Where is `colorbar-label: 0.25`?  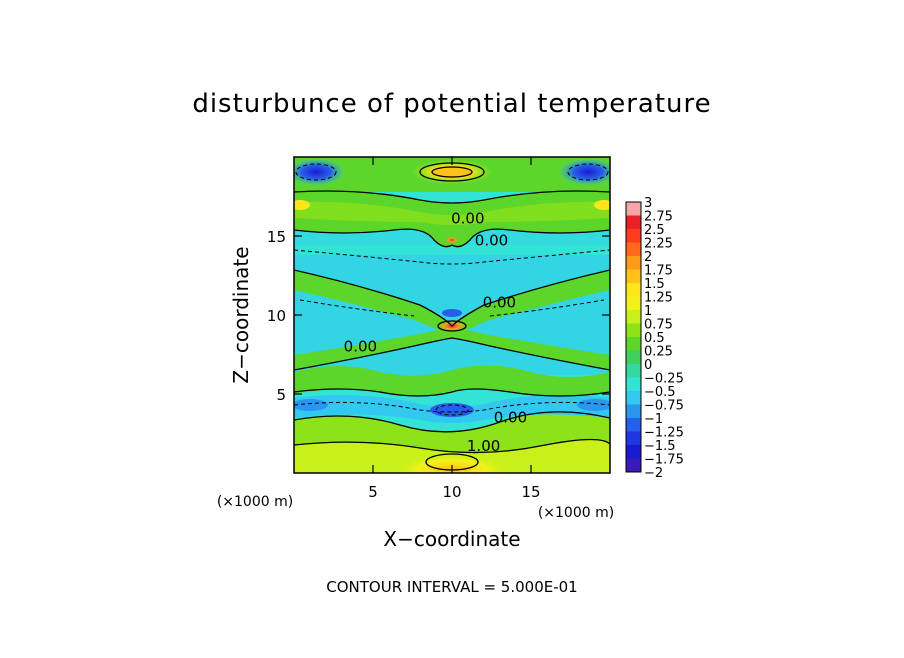
colorbar-label: 0.25 is located at coordinates (658, 352).